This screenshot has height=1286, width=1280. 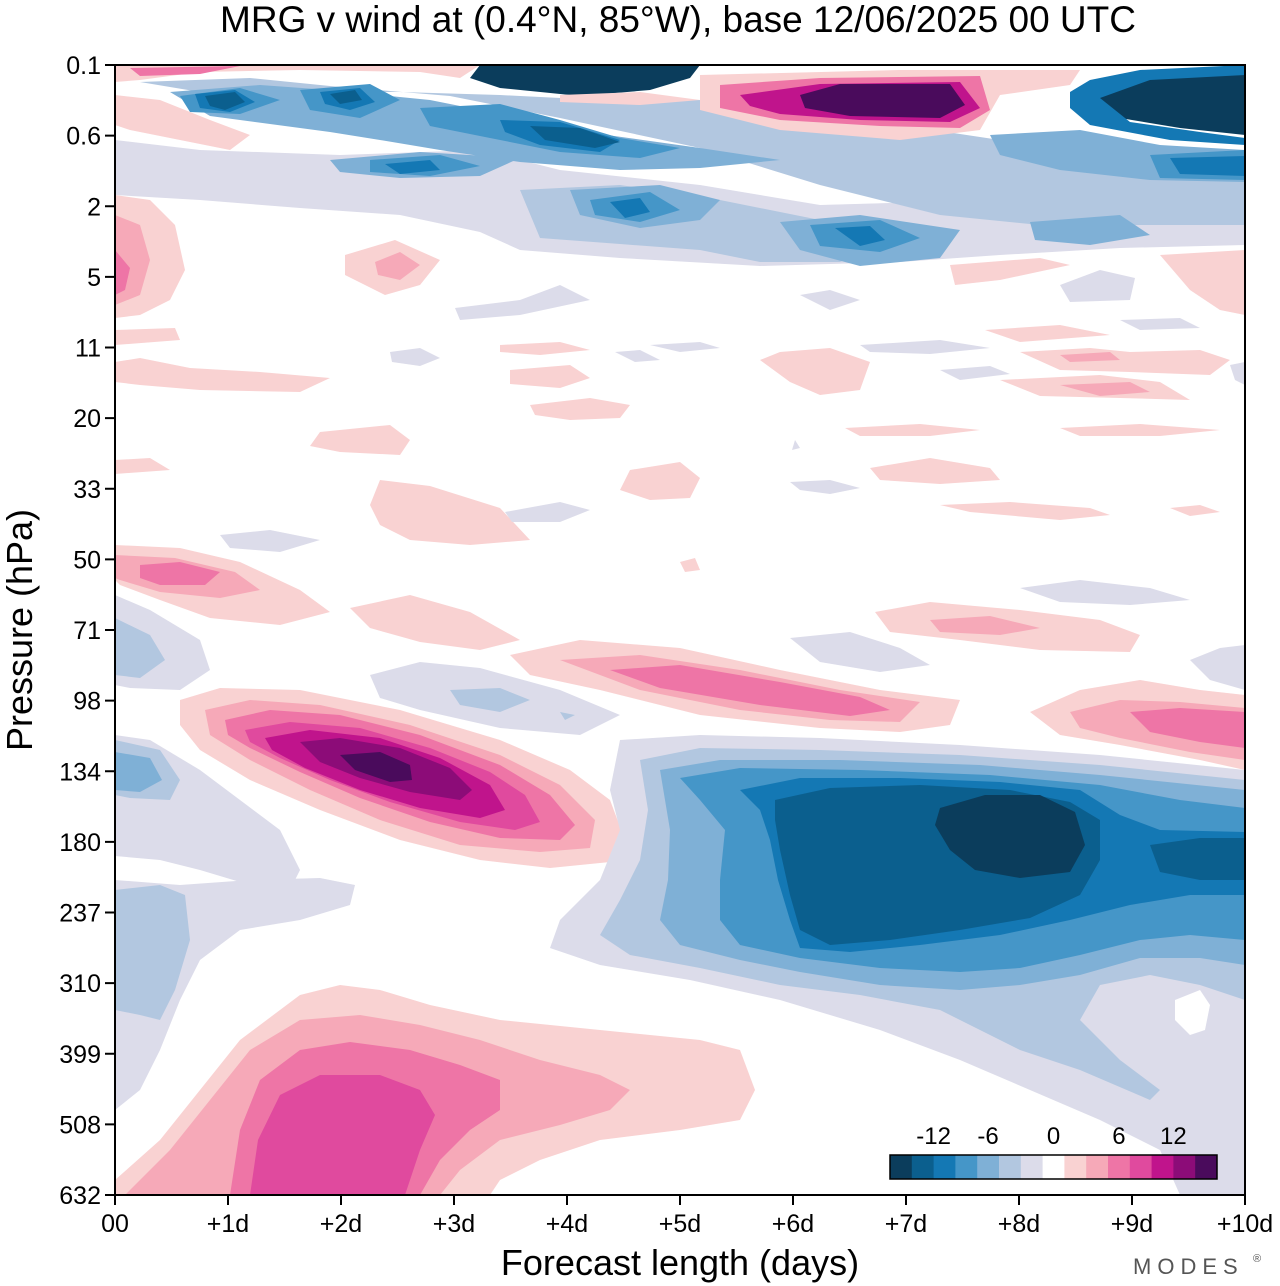 I want to click on y-tick-label: 310, so click(x=80, y=984).